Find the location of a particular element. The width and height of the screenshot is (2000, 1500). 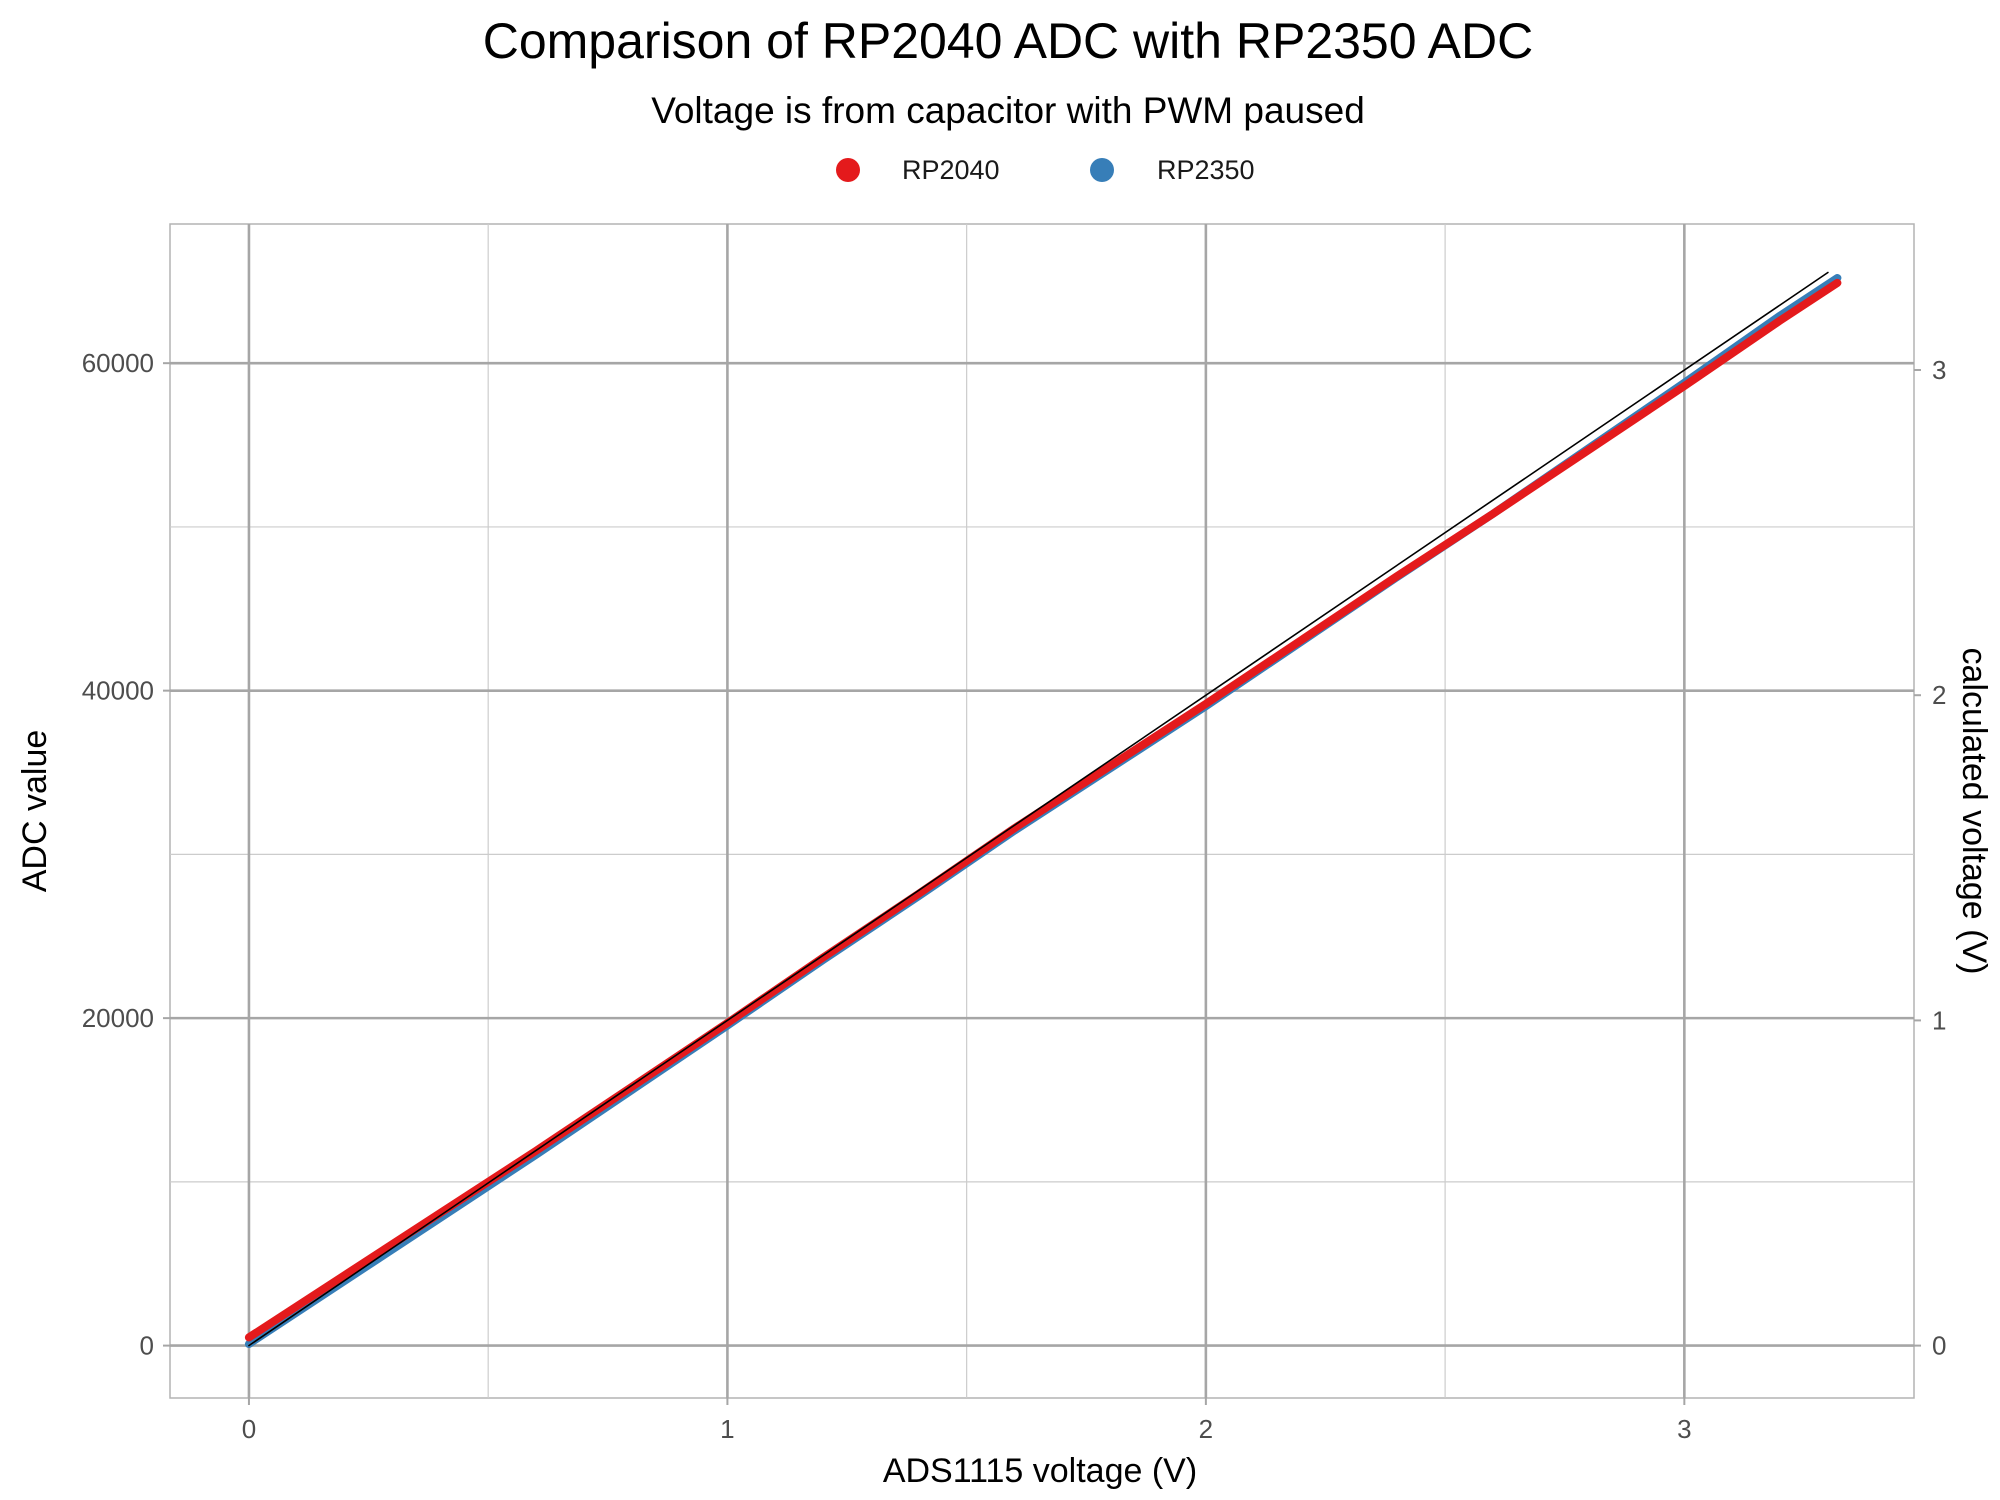

x-tick-label: 0 is located at coordinates (249, 1429).